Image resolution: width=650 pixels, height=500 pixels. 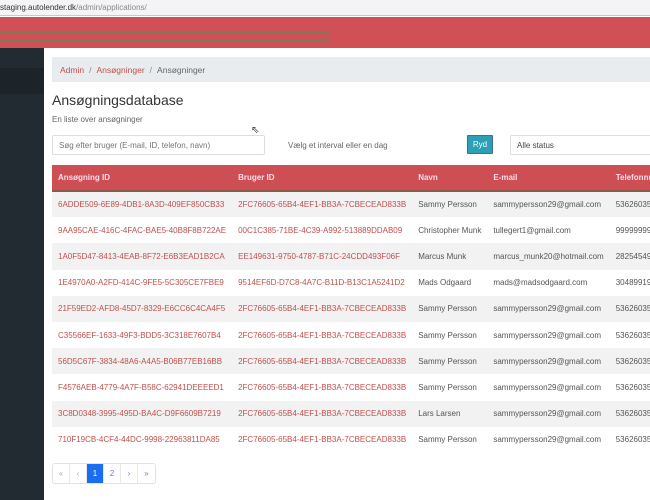 What do you see at coordinates (142, 230) in the screenshot?
I see `cell-application-id: 9AA95CAE-416C-4FAC-BAE5-40B8F8B722AE` at bounding box center [142, 230].